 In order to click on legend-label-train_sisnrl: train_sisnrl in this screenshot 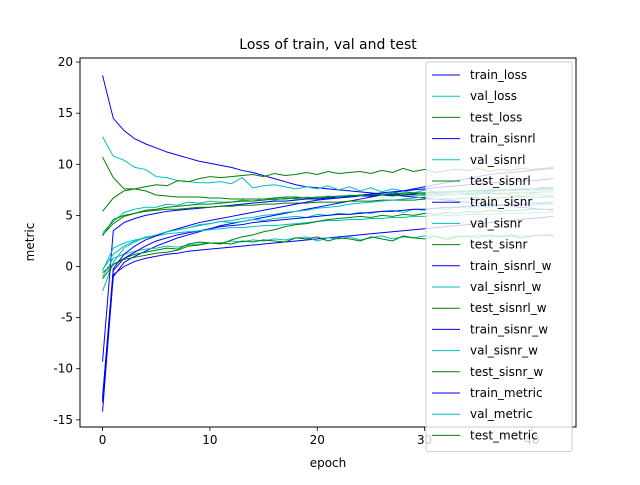, I will do `click(503, 139)`.